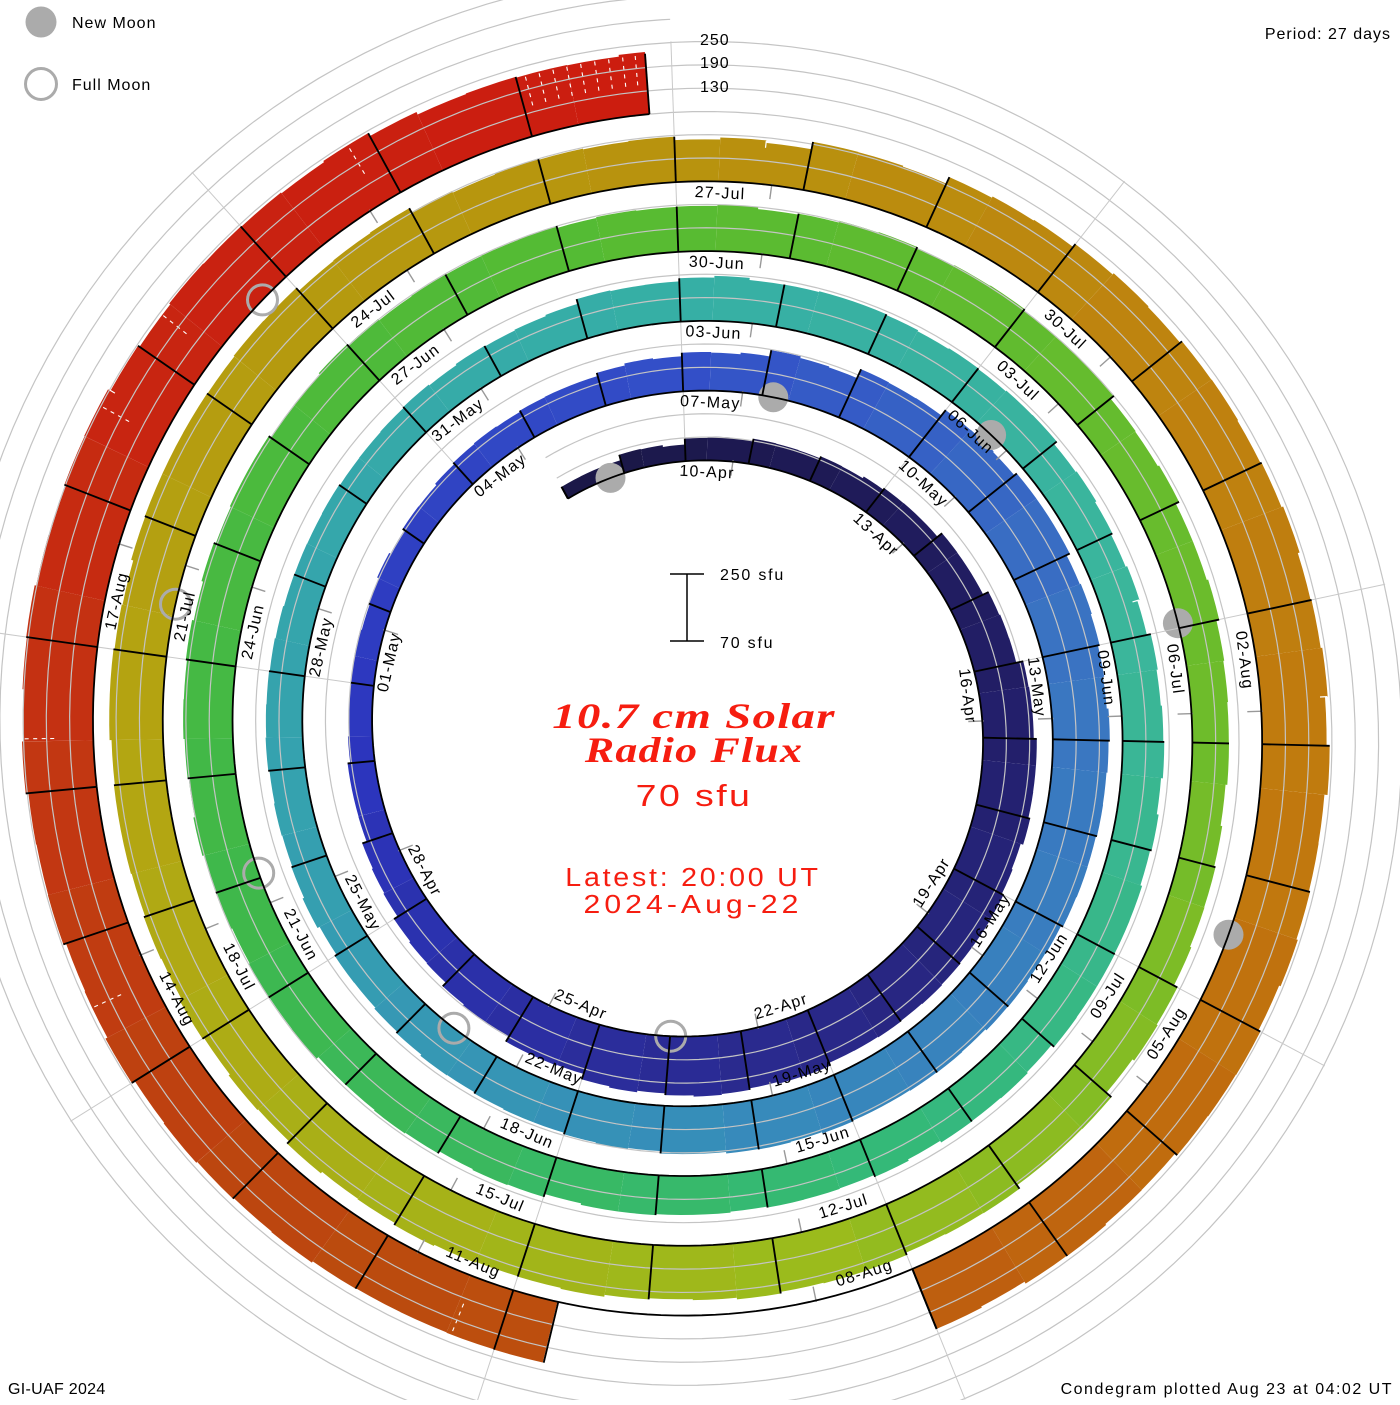 Image resolution: width=1400 pixels, height=1405 pixels. Describe the element at coordinates (693, 904) in the screenshot. I see `svg-text: 2024-Aug-22` at that location.